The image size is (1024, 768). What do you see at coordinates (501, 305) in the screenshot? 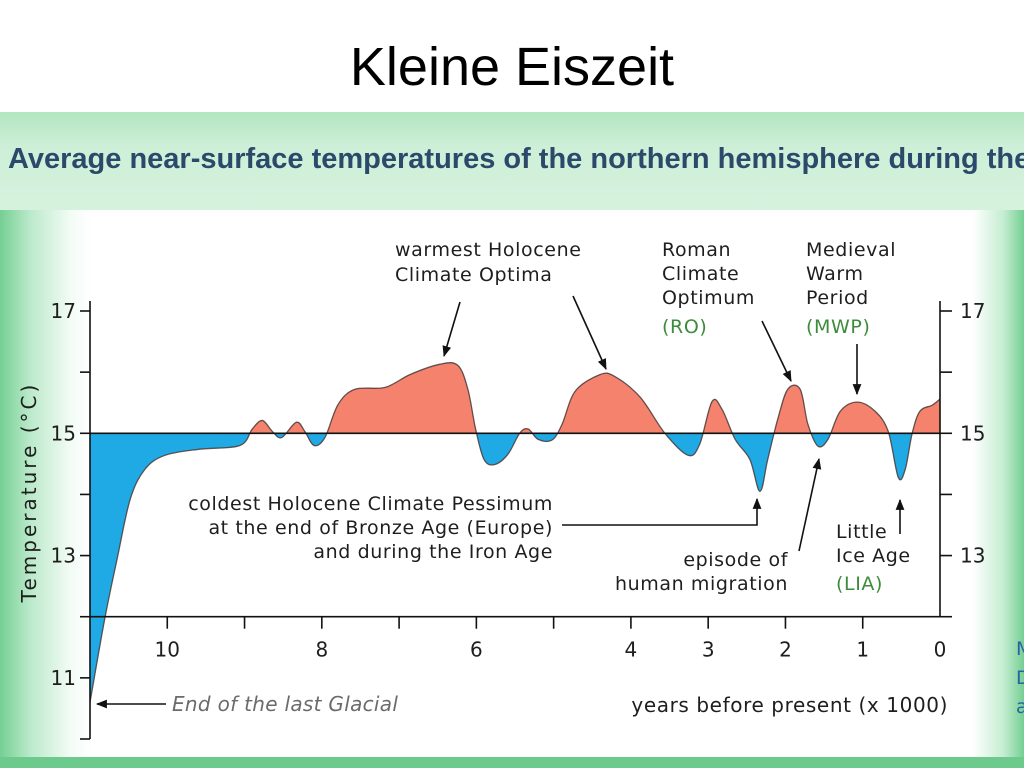
I see `annotation-warmest-holocene-climate-optima: warmest Holocene Climate Optima` at bounding box center [501, 305].